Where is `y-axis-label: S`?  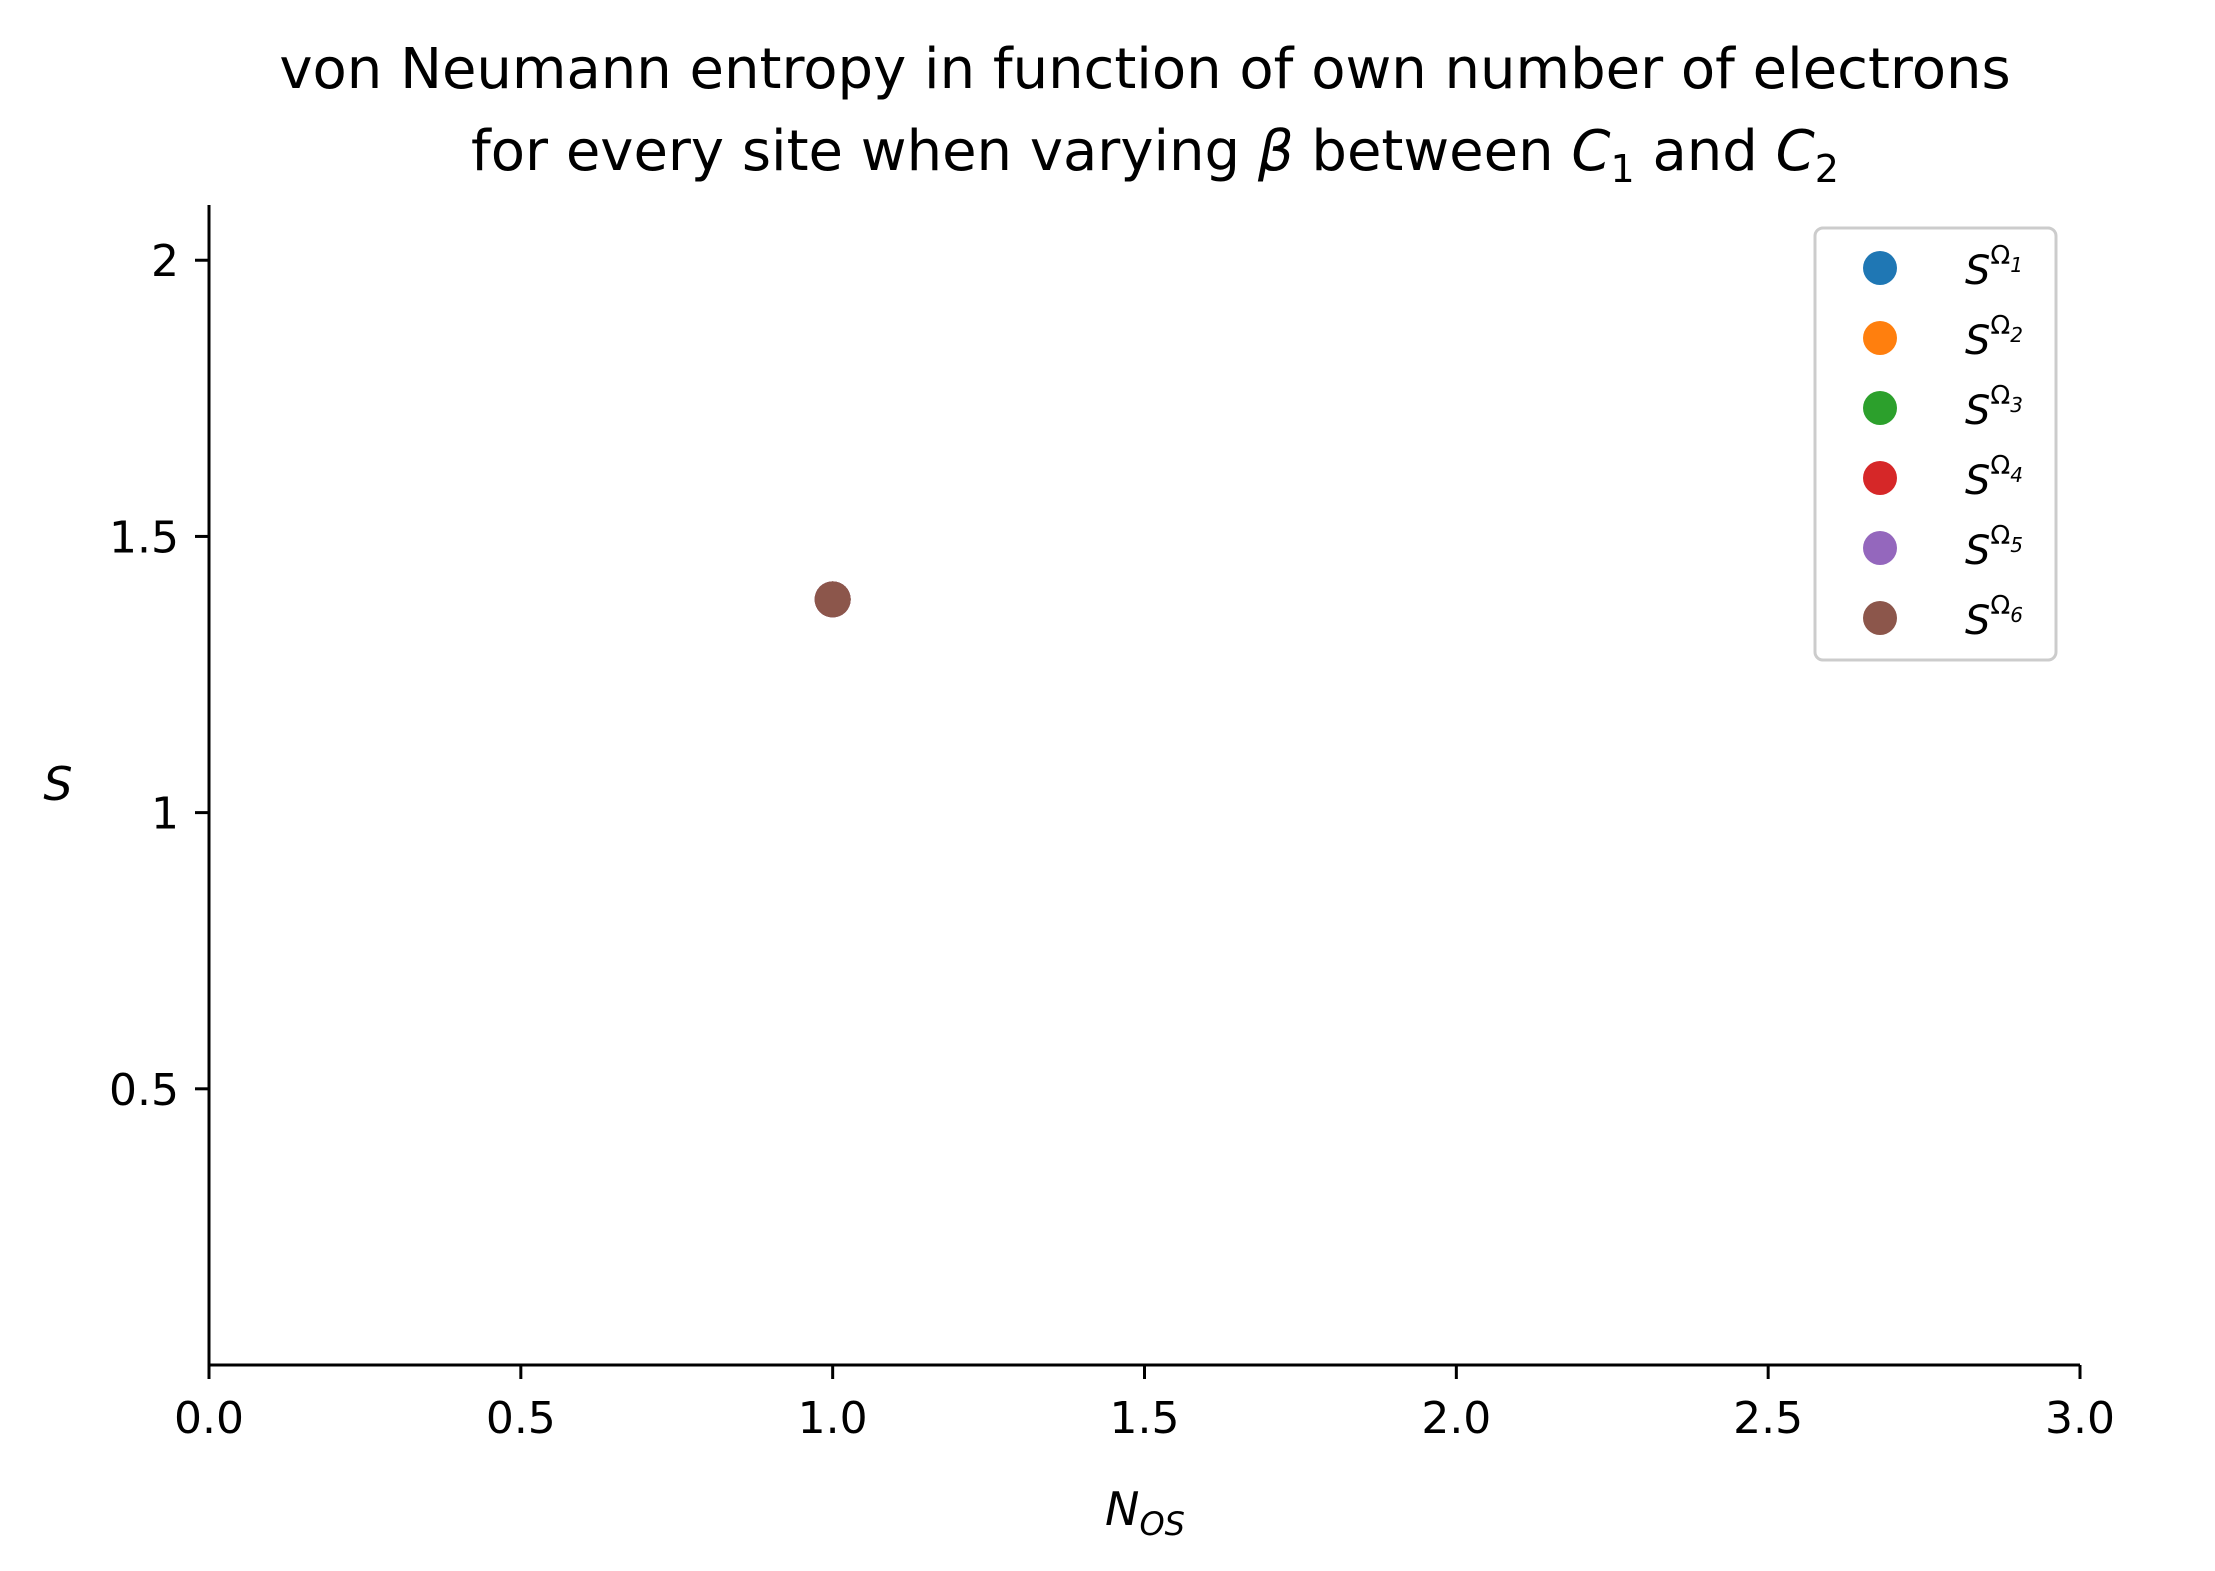
y-axis-label: S is located at coordinates (57, 784).